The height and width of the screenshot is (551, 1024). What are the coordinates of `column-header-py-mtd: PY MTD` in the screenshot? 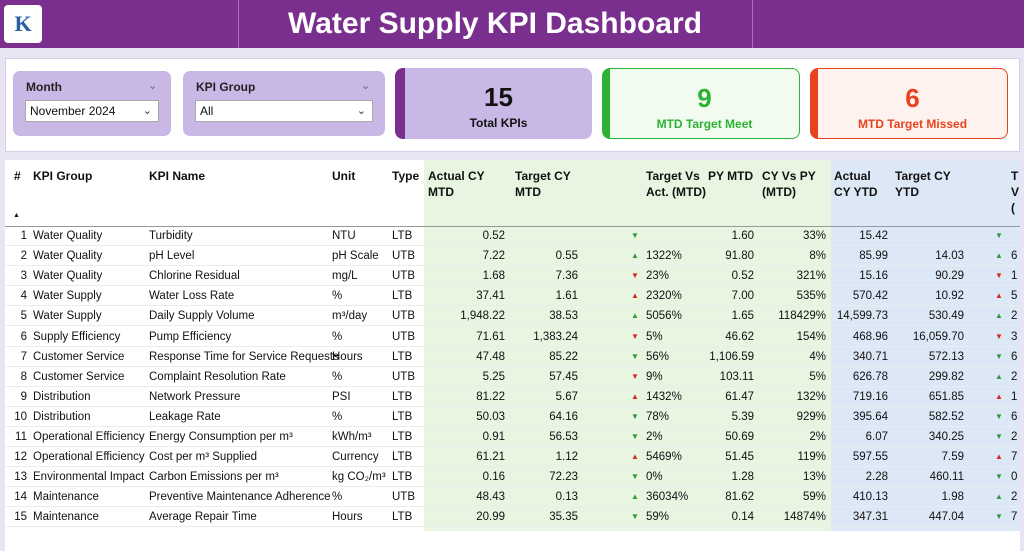 It's located at (731, 176).